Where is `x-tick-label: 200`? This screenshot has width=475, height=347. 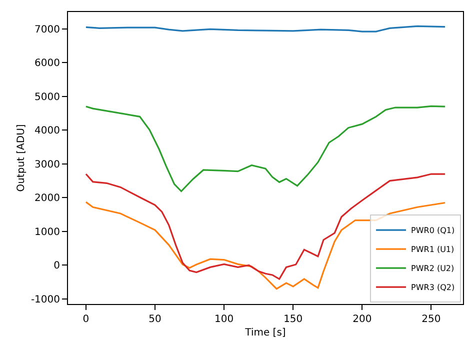
x-tick-label: 200 is located at coordinates (362, 319).